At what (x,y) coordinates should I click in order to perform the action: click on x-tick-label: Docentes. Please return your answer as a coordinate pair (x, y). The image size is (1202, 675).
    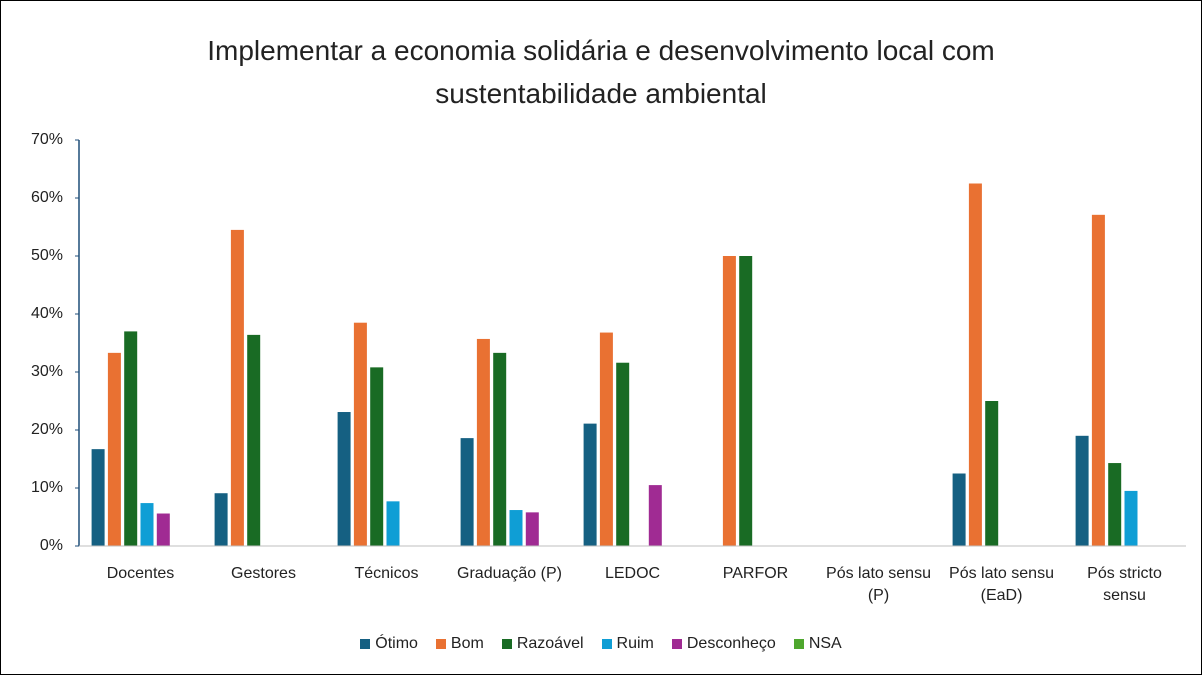
    Looking at the image, I should click on (140, 573).